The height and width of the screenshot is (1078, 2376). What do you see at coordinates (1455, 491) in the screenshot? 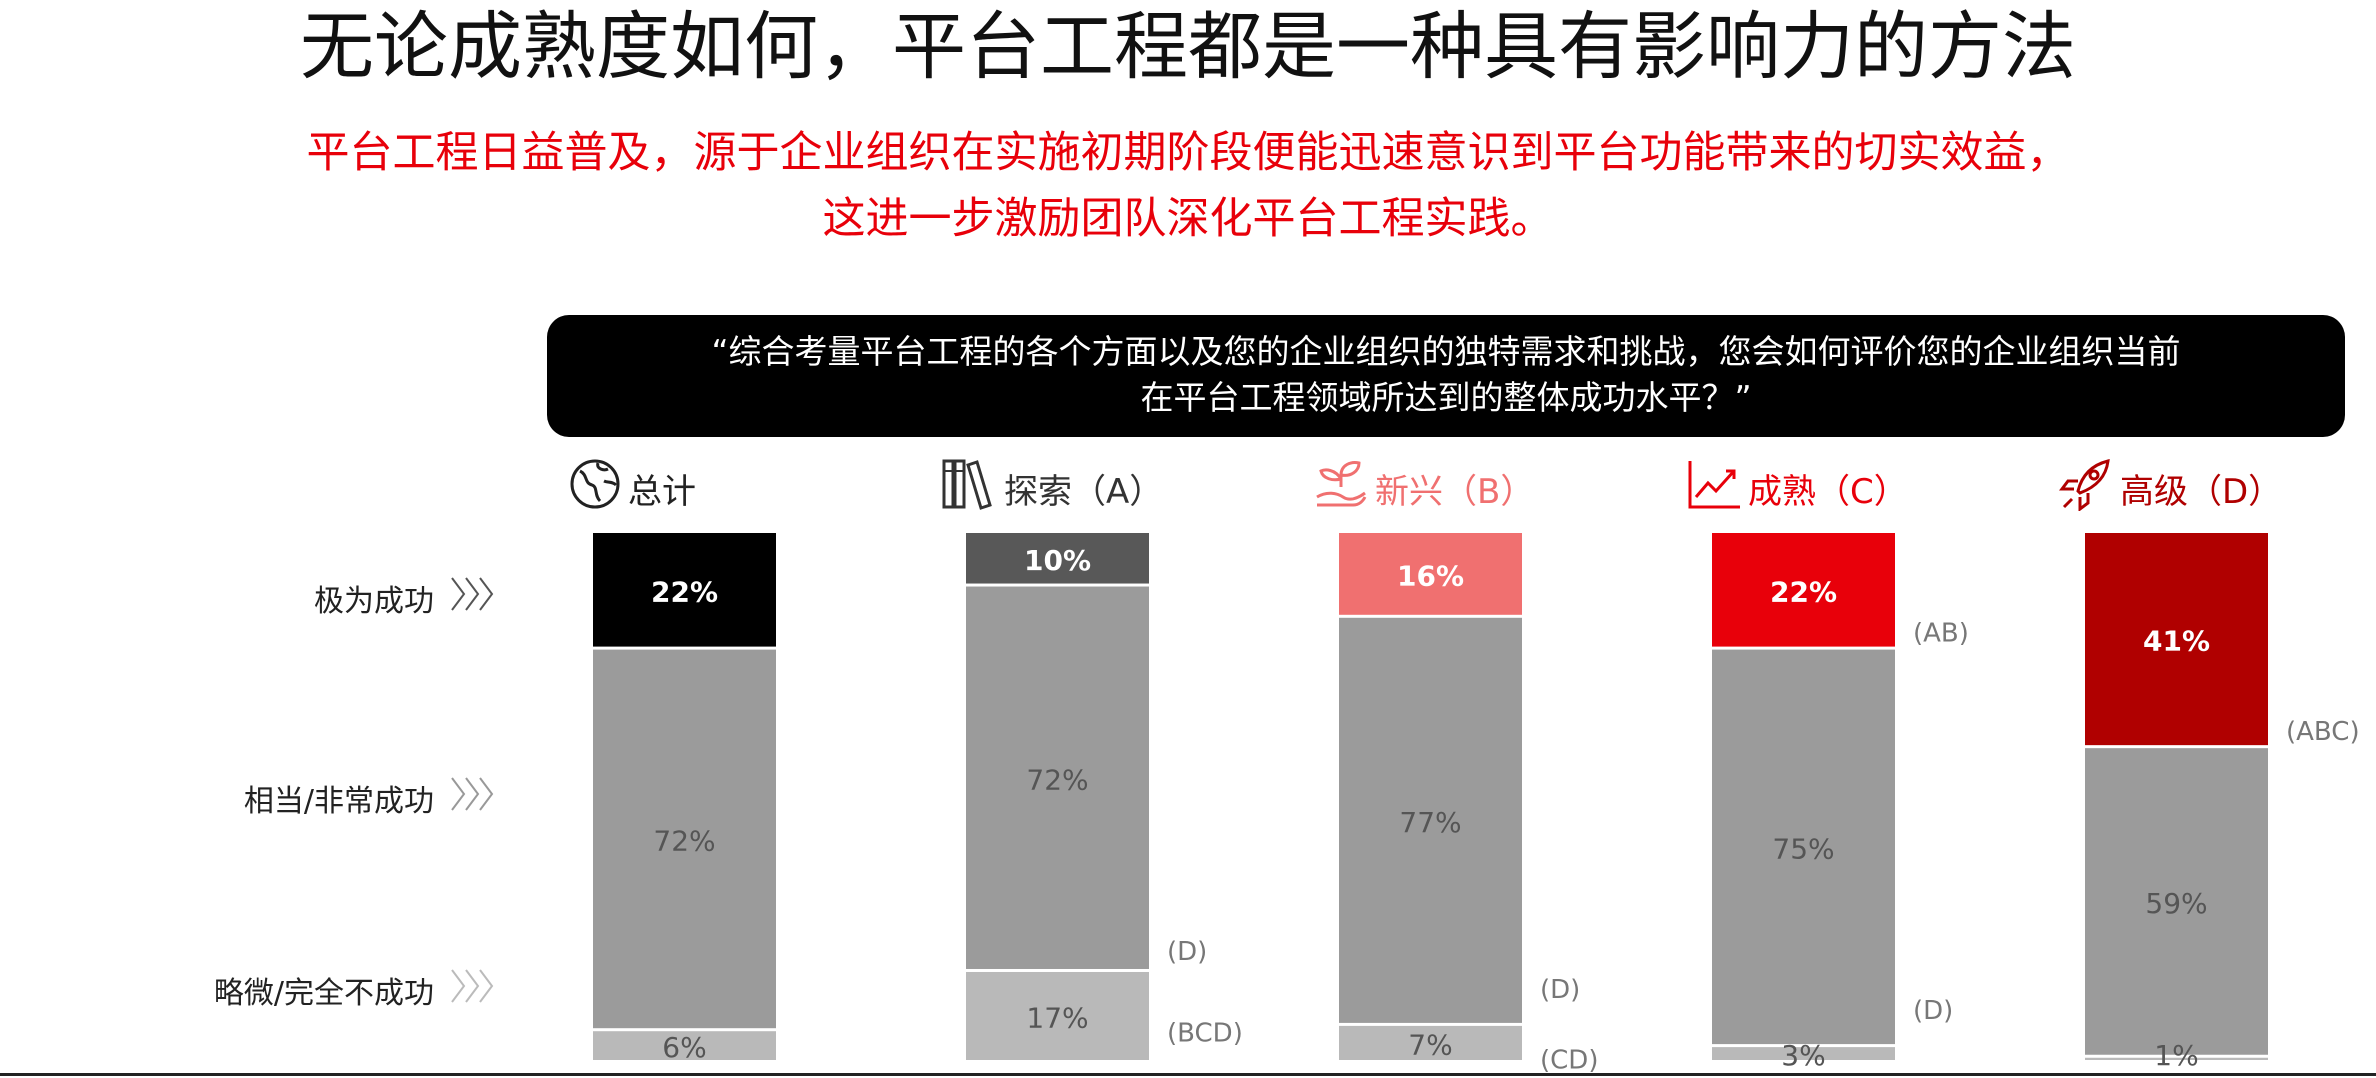
I see `header-label-emerging: 新兴（B）` at bounding box center [1455, 491].